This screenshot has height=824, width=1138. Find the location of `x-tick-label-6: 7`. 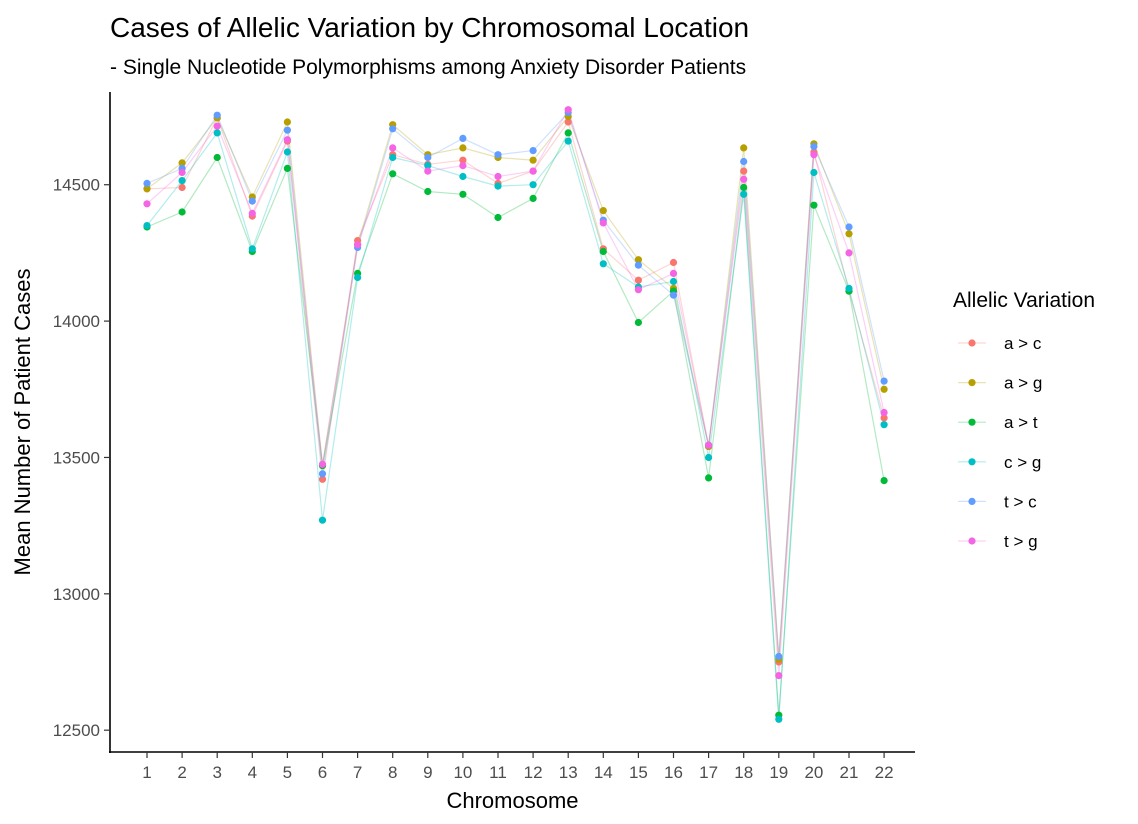

x-tick-label-6: 7 is located at coordinates (357, 772).